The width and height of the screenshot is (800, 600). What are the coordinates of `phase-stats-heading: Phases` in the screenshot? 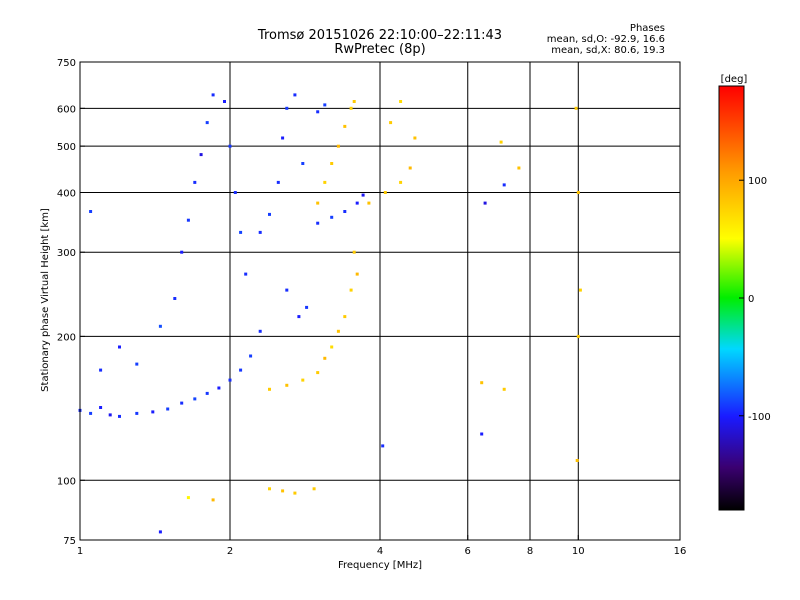 It's located at (647, 28).